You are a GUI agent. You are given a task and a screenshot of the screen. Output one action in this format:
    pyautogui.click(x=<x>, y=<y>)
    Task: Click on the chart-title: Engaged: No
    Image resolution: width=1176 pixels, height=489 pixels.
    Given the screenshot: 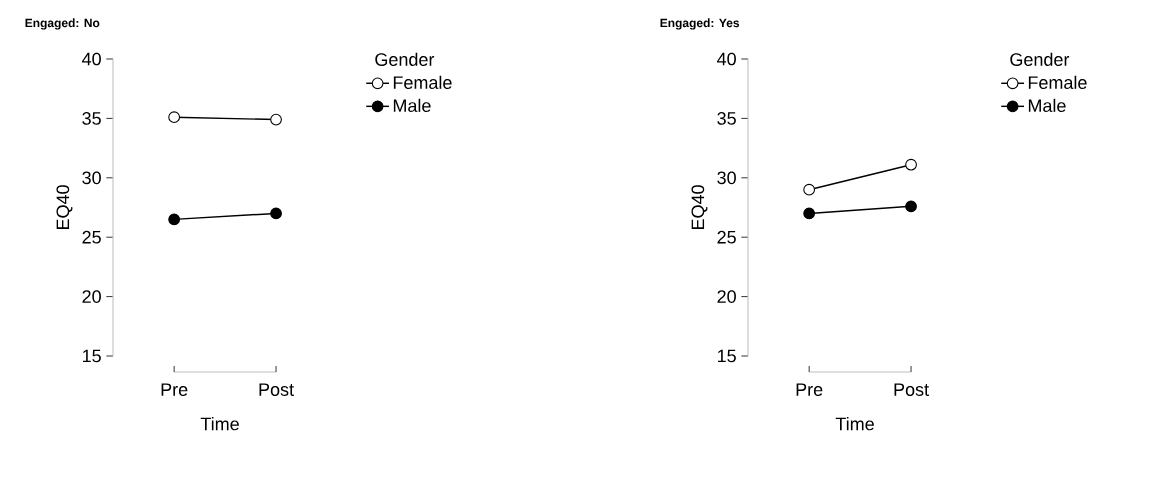 What is the action you would take?
    pyautogui.click(x=62, y=24)
    